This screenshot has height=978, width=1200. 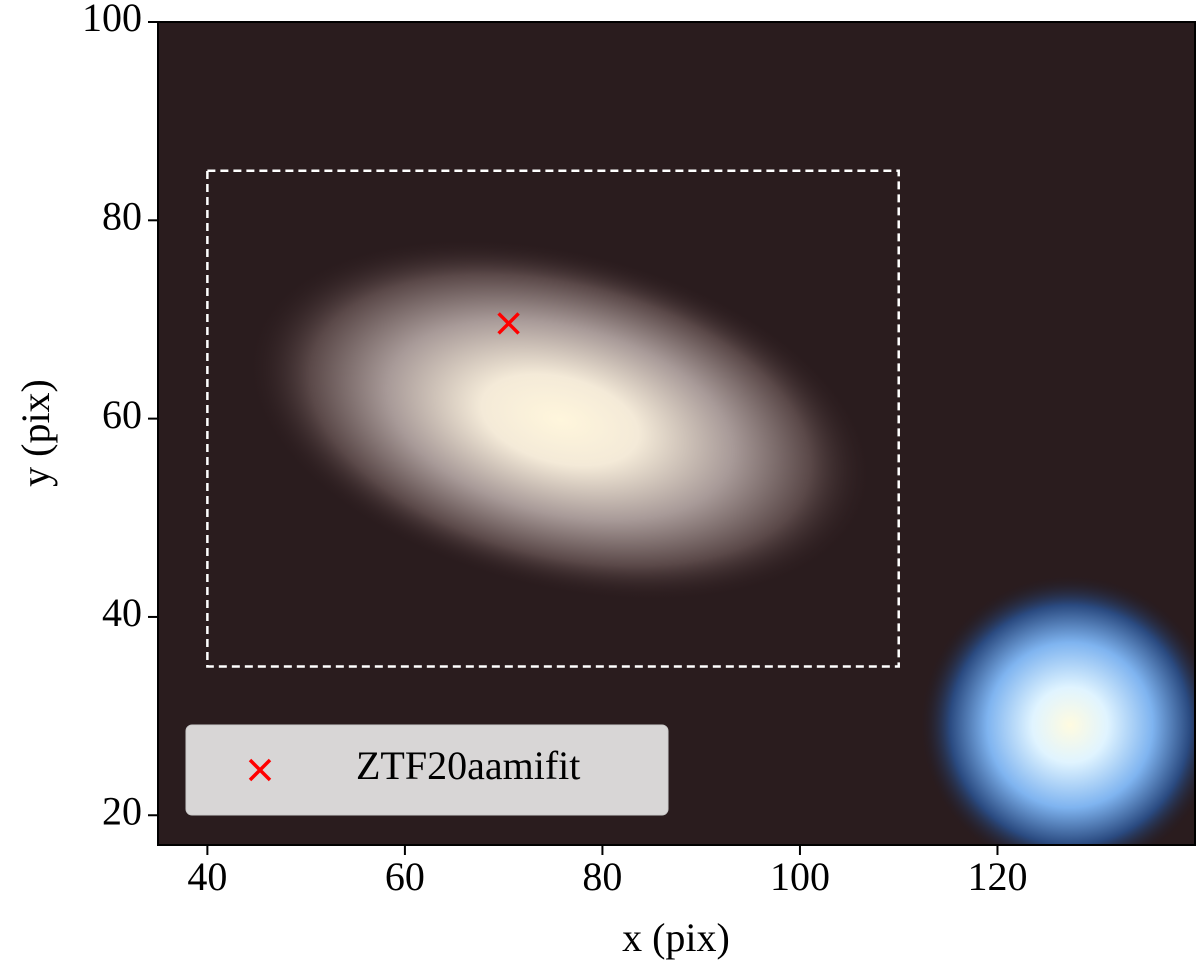 What do you see at coordinates (405, 876) in the screenshot?
I see `x-tick-label: 60` at bounding box center [405, 876].